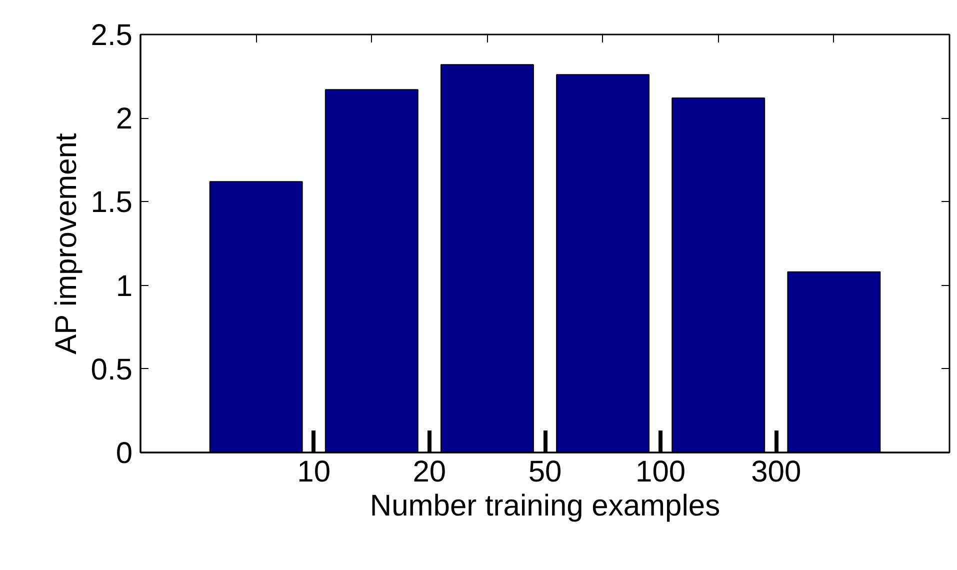  Describe the element at coordinates (66, 243) in the screenshot. I see `y-axis-title: AP improvement` at that location.